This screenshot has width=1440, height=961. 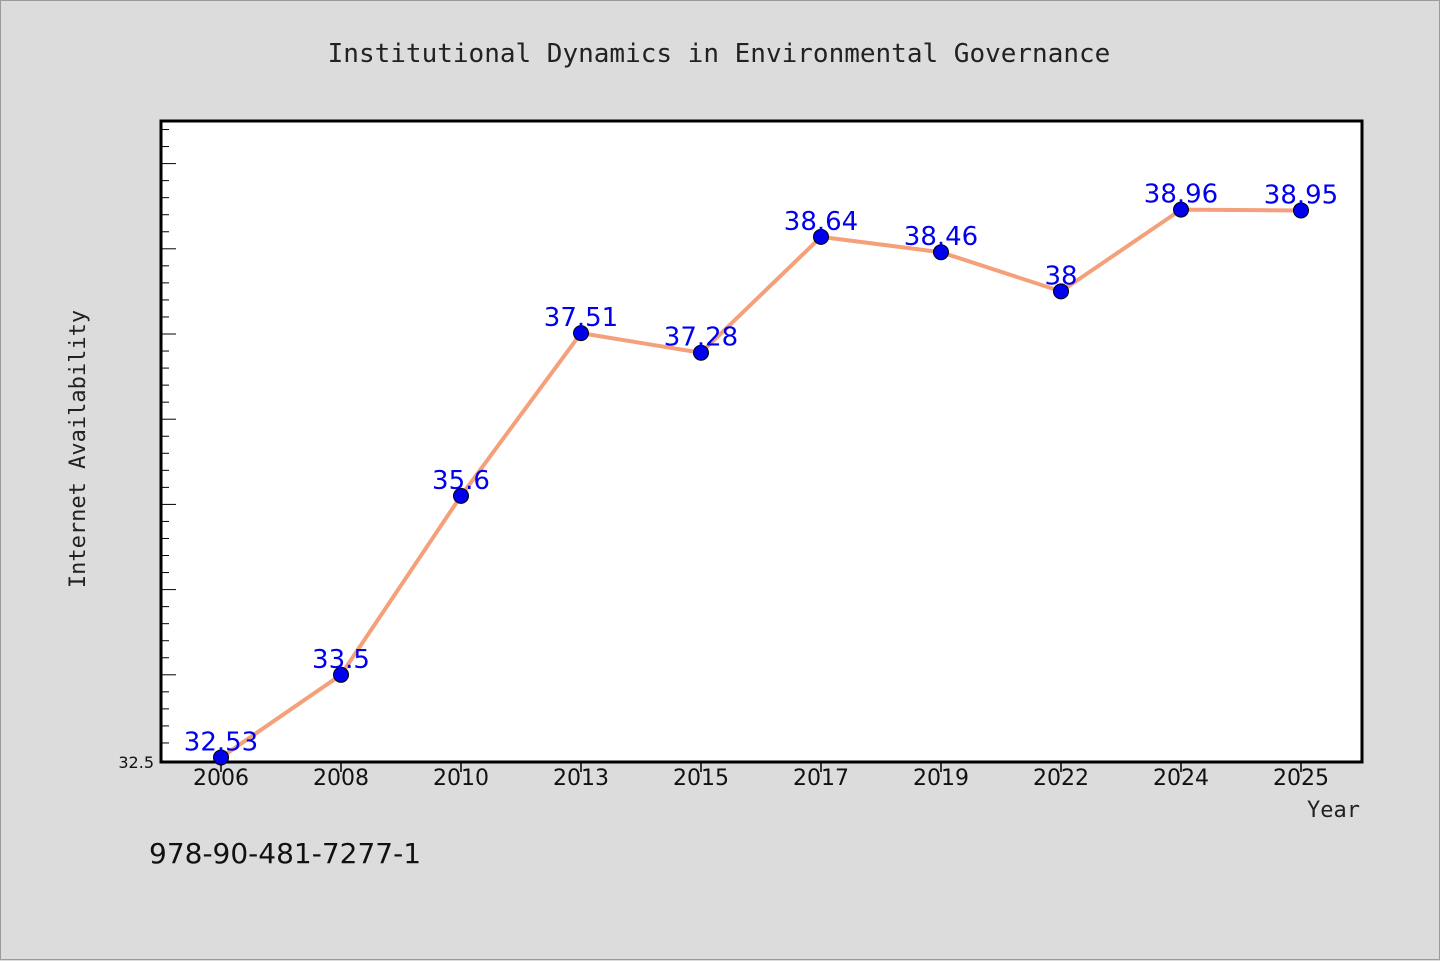 I want to click on x-tick-label: 2017, so click(x=821, y=778).